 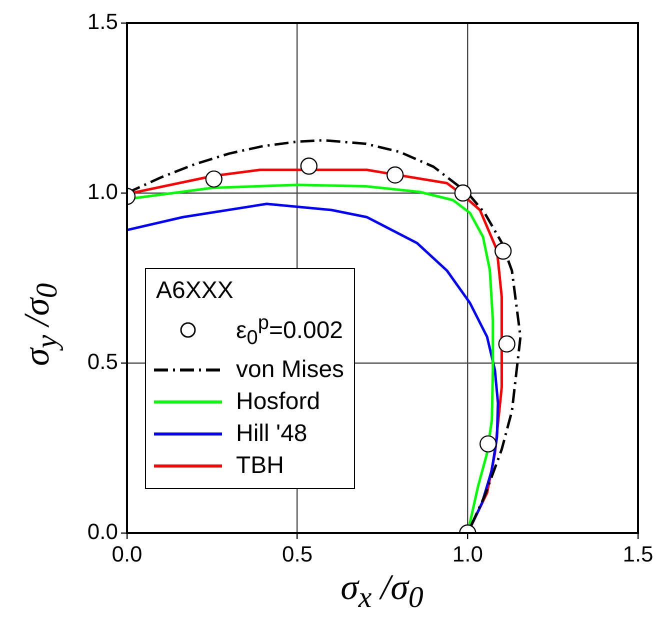 I want to click on y-tick-label: 0.5, so click(x=102, y=361).